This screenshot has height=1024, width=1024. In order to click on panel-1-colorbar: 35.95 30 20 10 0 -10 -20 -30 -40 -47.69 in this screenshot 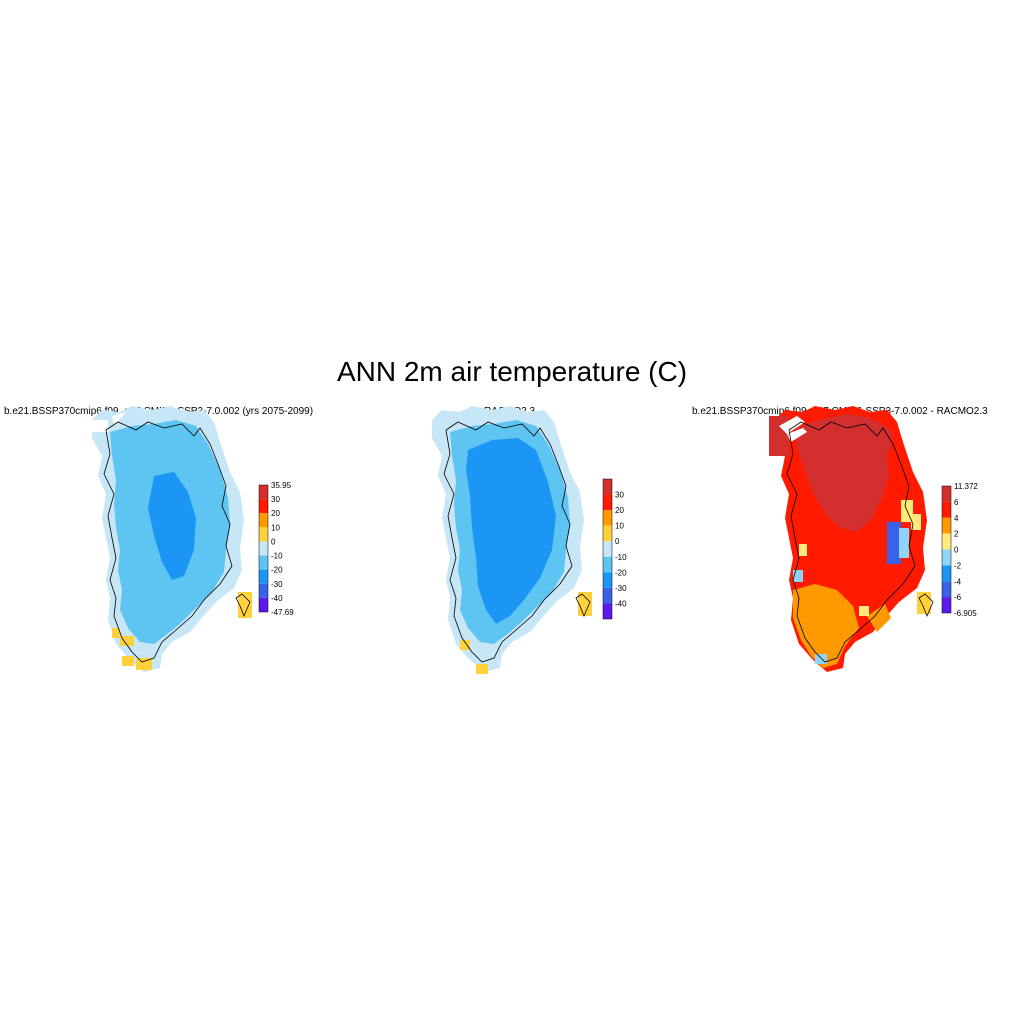, I will do `click(276, 549)`.